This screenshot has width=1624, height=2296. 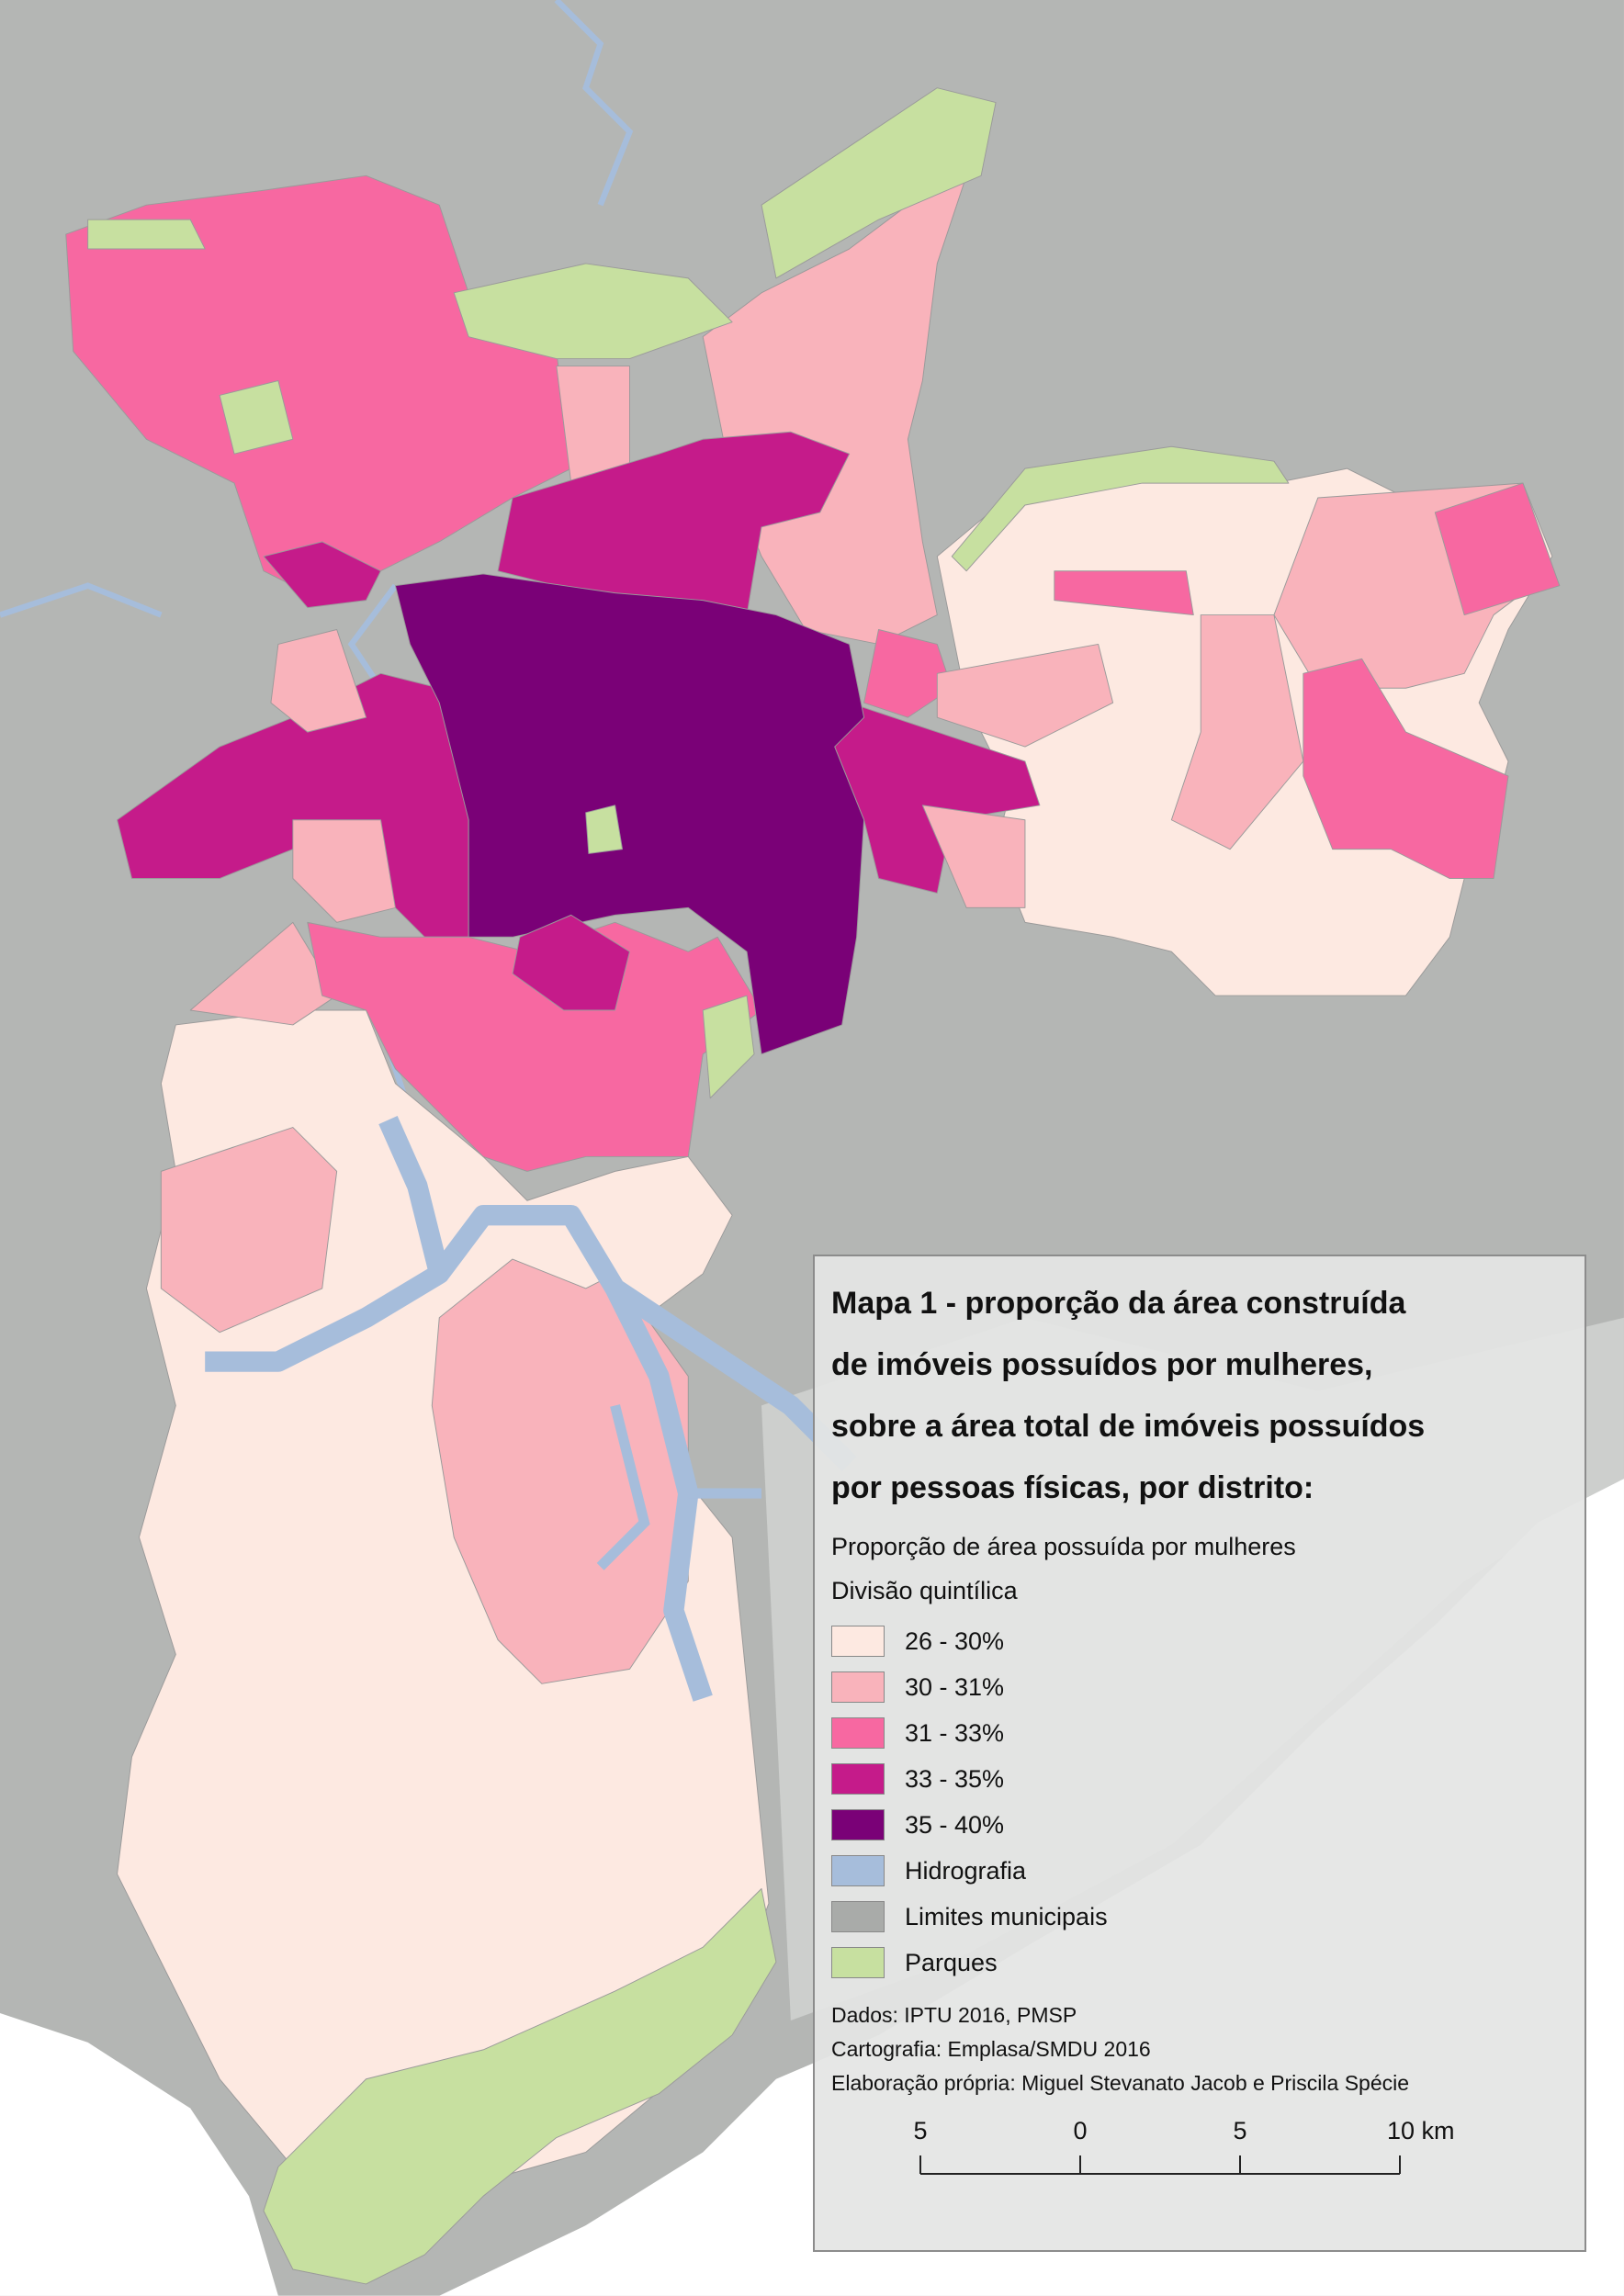 I want to click on legend-label: 26 - 30%, so click(x=955, y=1640).